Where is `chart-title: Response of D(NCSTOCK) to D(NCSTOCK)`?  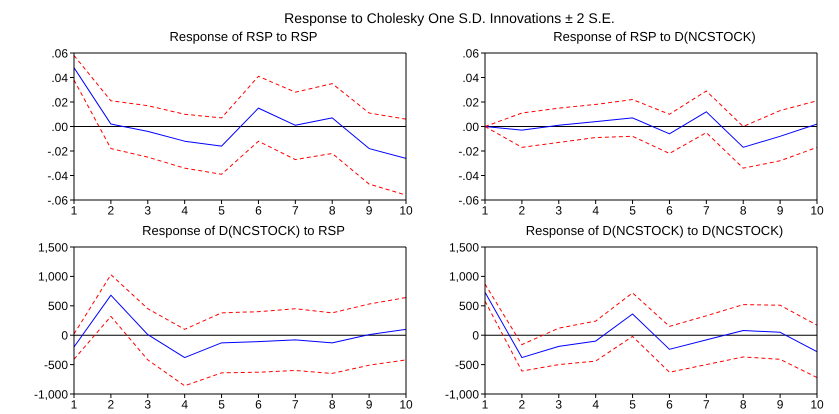
chart-title: Response of D(NCSTOCK) to D(NCSTOCK) is located at coordinates (654, 231).